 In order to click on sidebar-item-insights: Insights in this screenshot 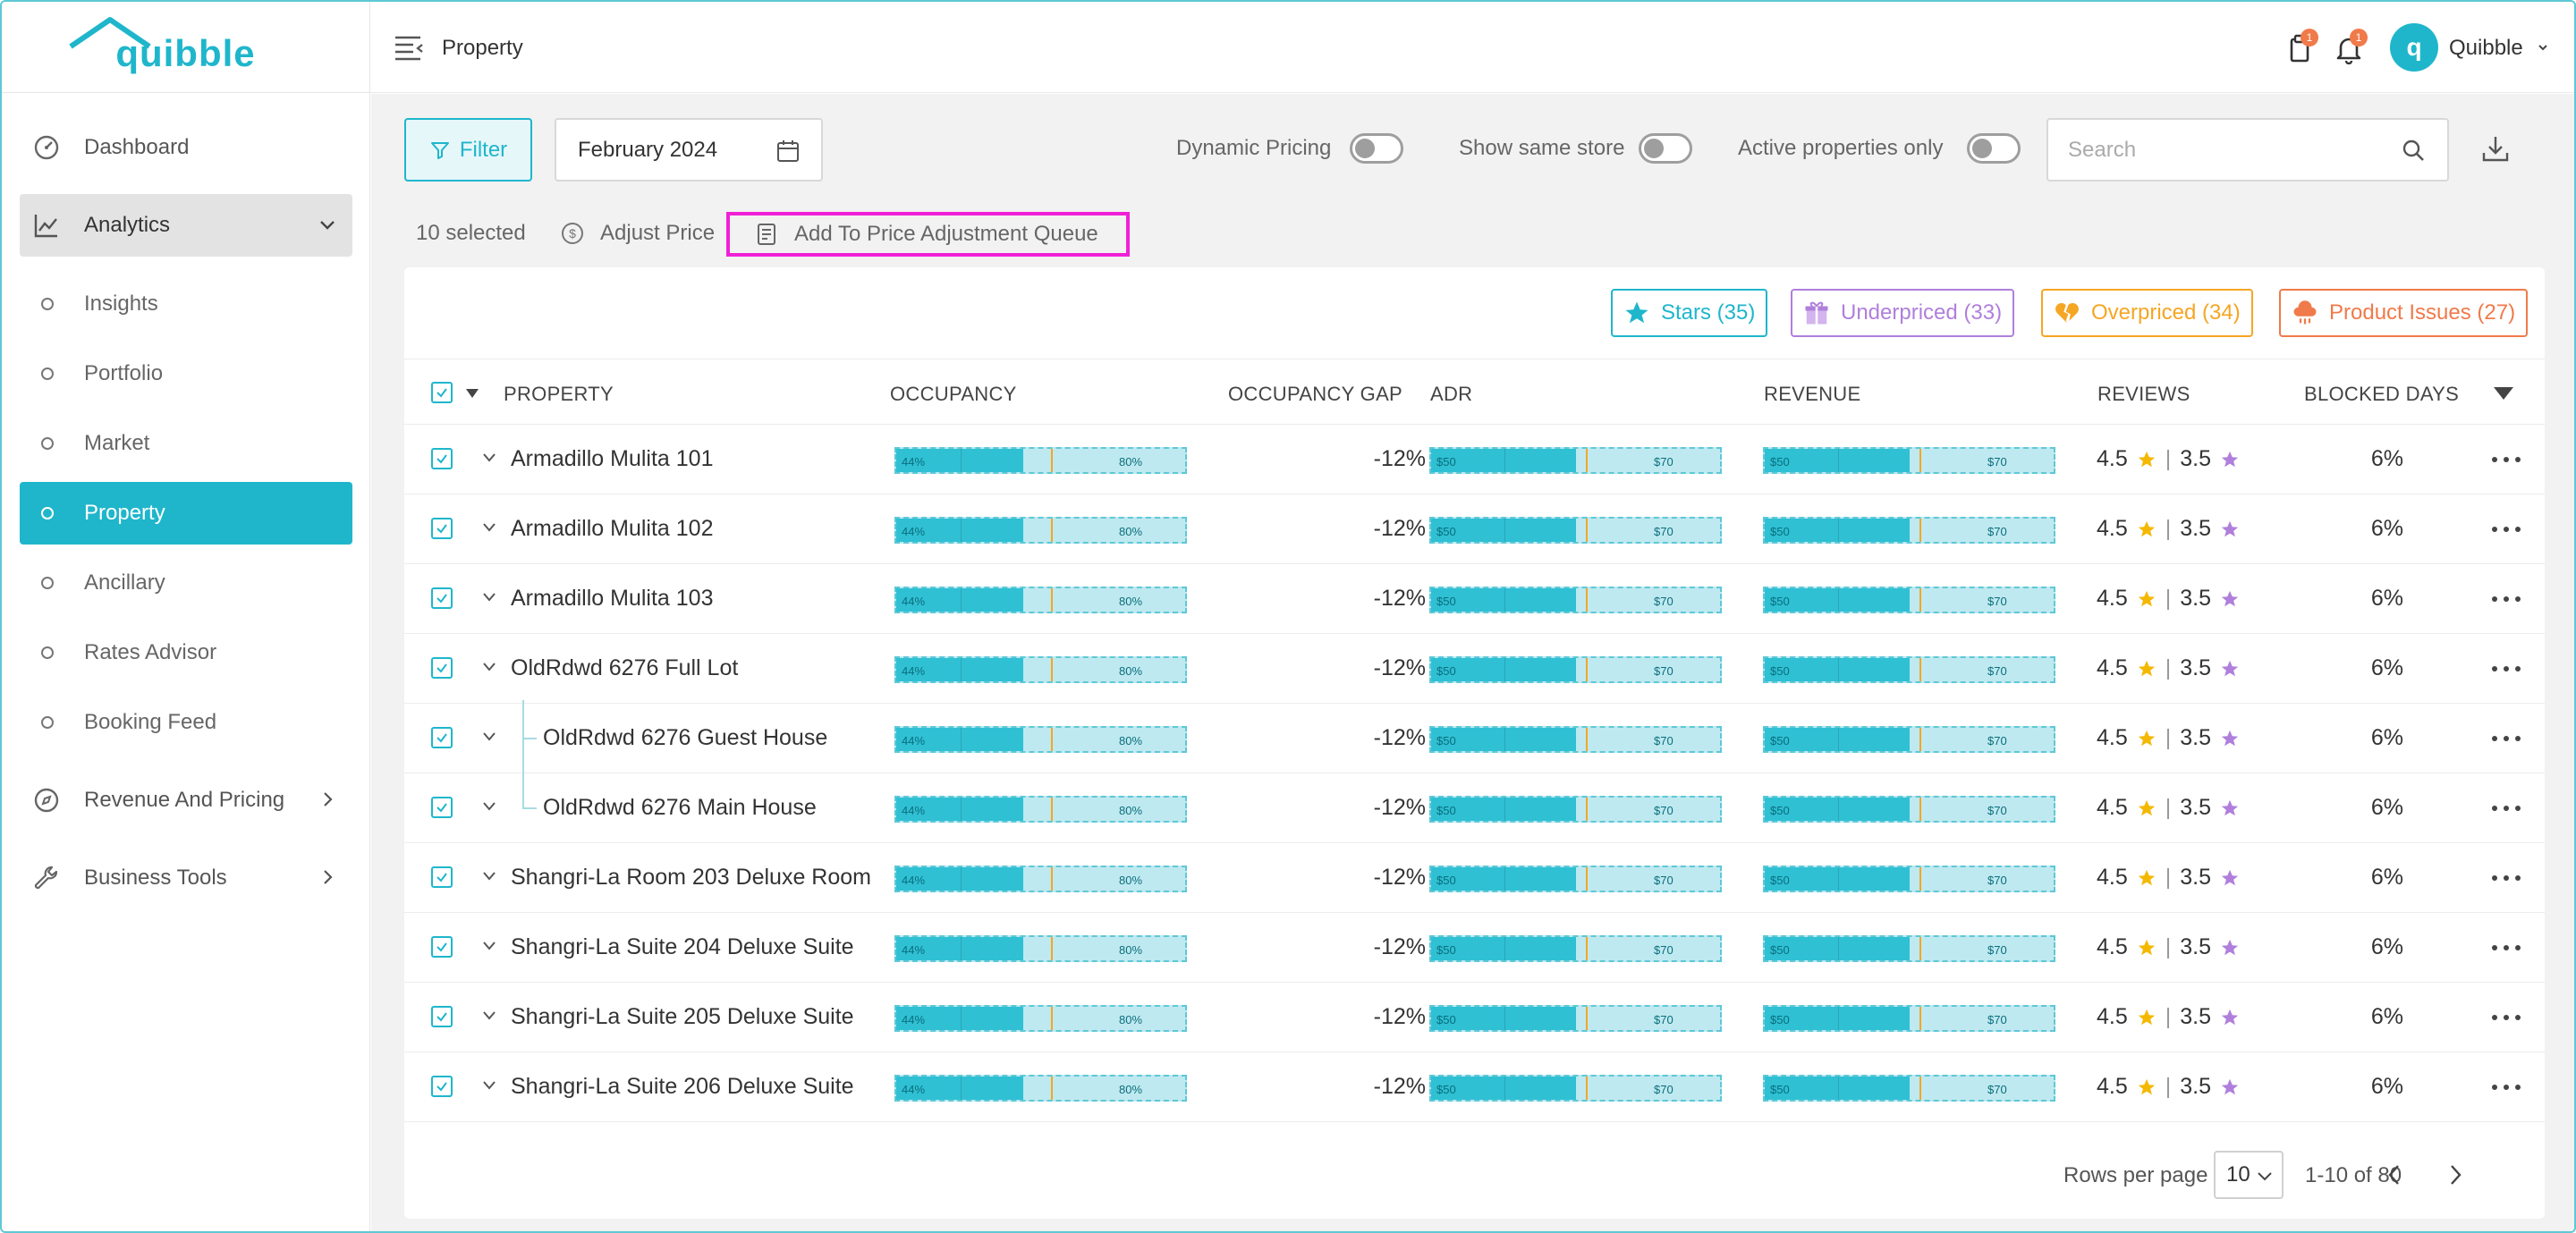, I will do `click(186, 304)`.